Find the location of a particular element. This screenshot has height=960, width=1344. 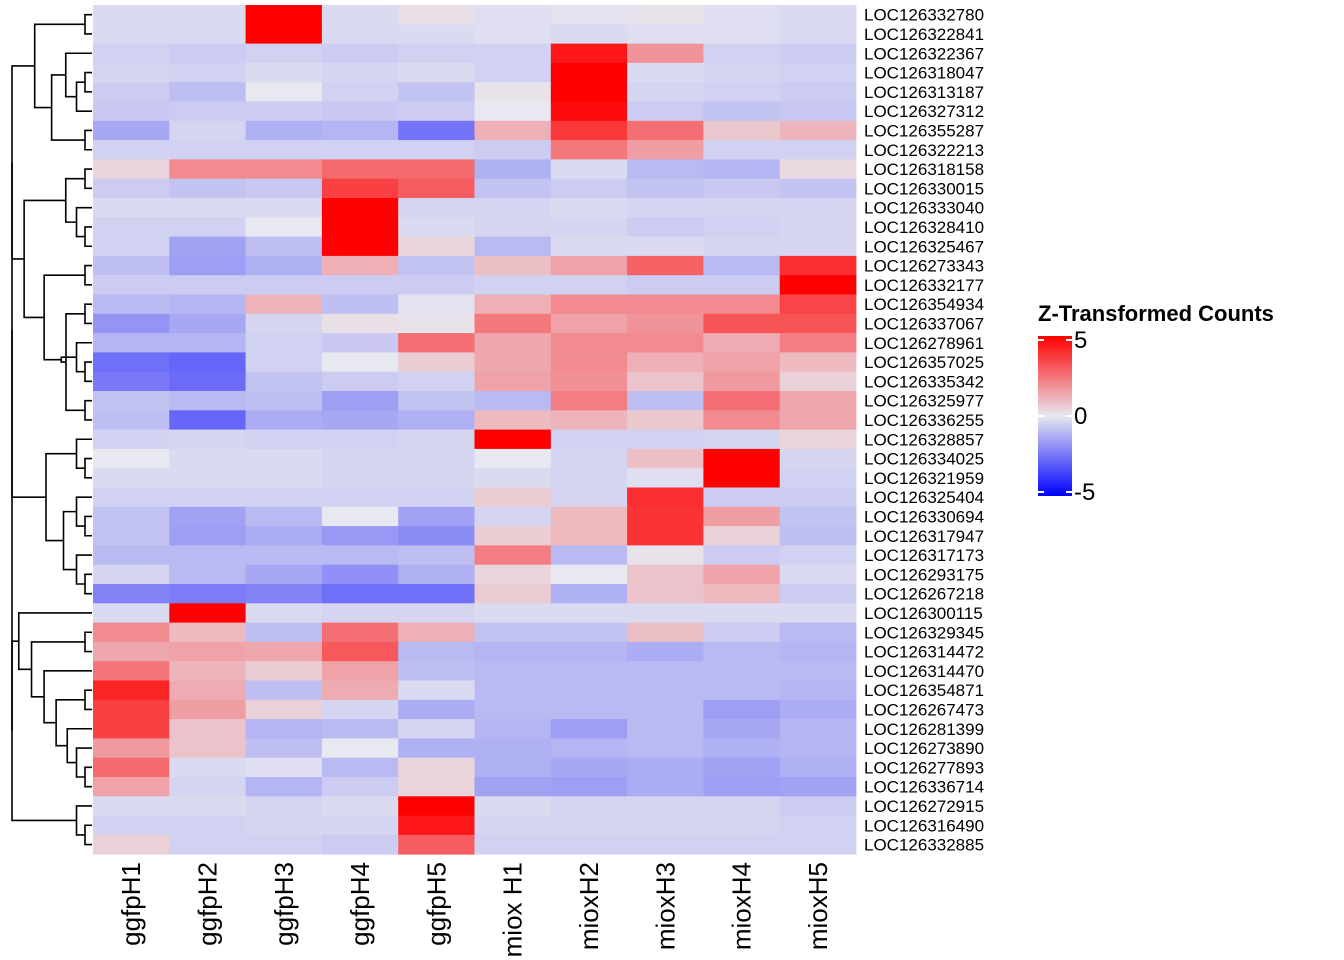

color-legend: Z-Transformed Counts 5 0 -5 is located at coordinates (1156, 403).